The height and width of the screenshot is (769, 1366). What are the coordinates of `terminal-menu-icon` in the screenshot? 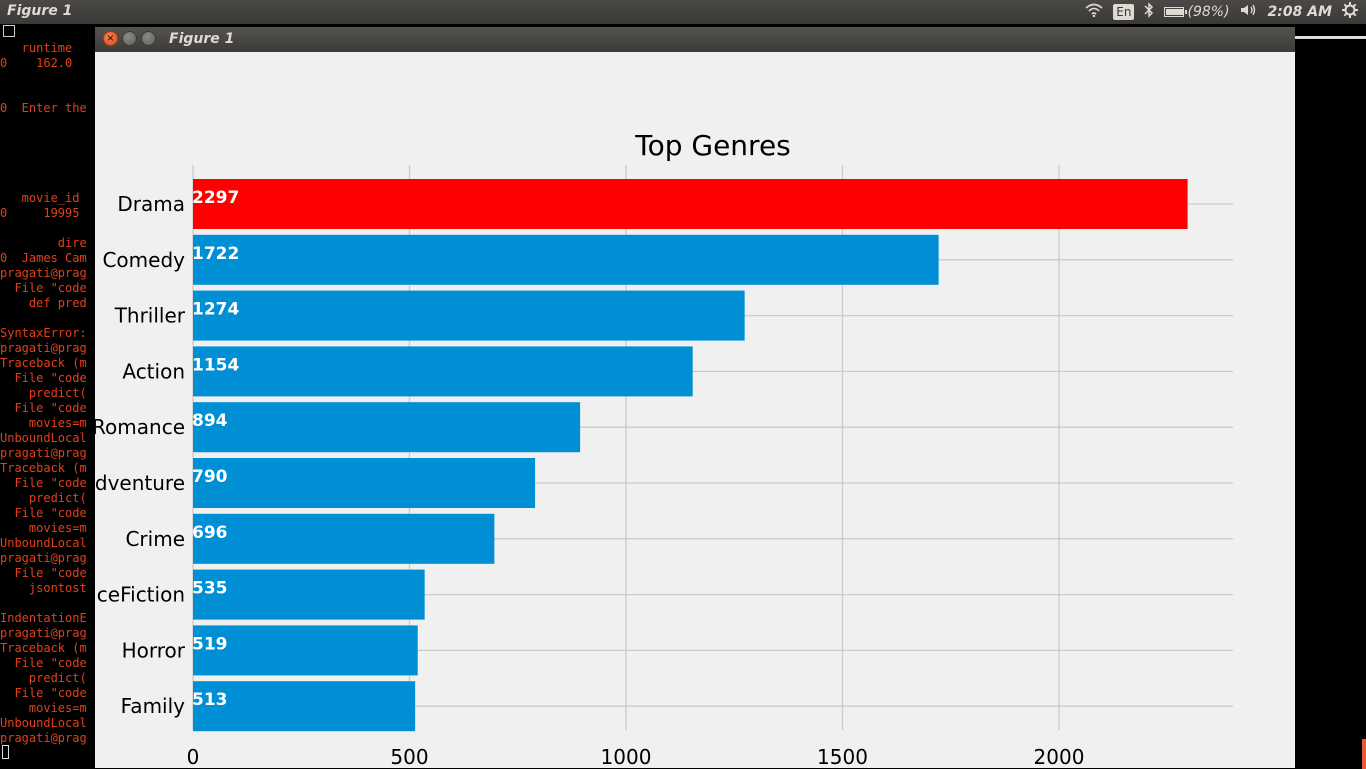 It's located at (9, 31).